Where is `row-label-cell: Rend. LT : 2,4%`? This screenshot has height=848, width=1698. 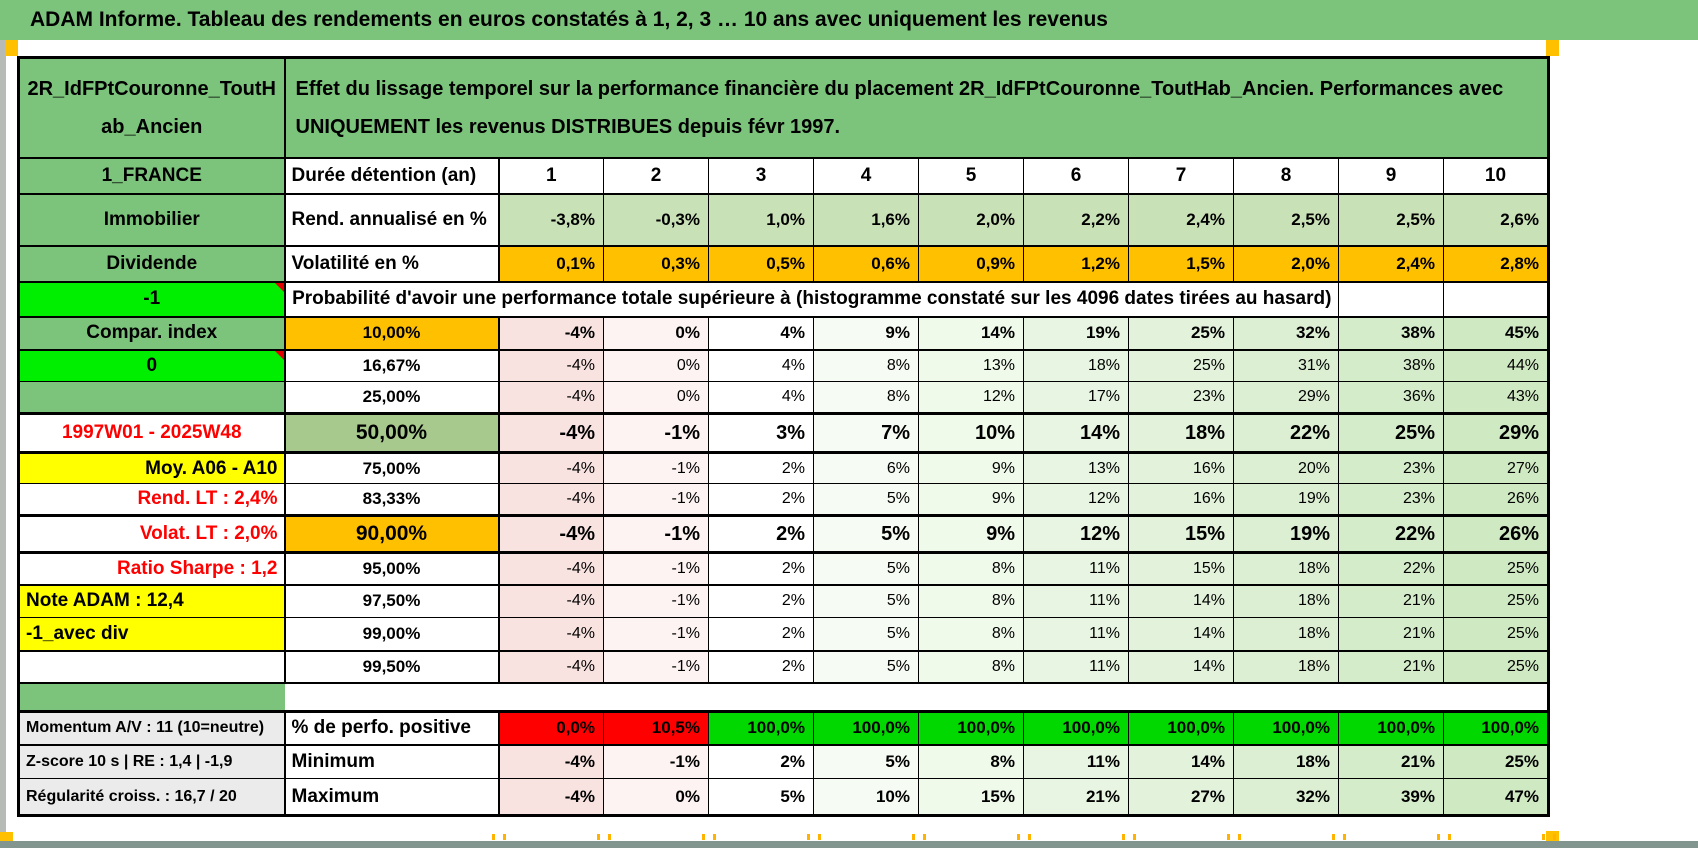 row-label-cell: Rend. LT : 2,4% is located at coordinates (152, 500).